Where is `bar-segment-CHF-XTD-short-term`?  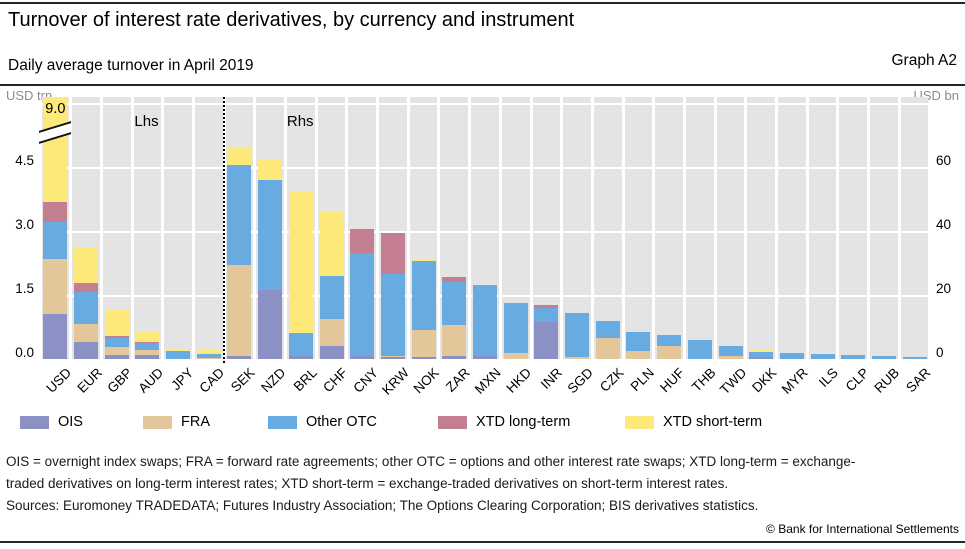
bar-segment-CHF-XTD-short-term is located at coordinates (331, 243).